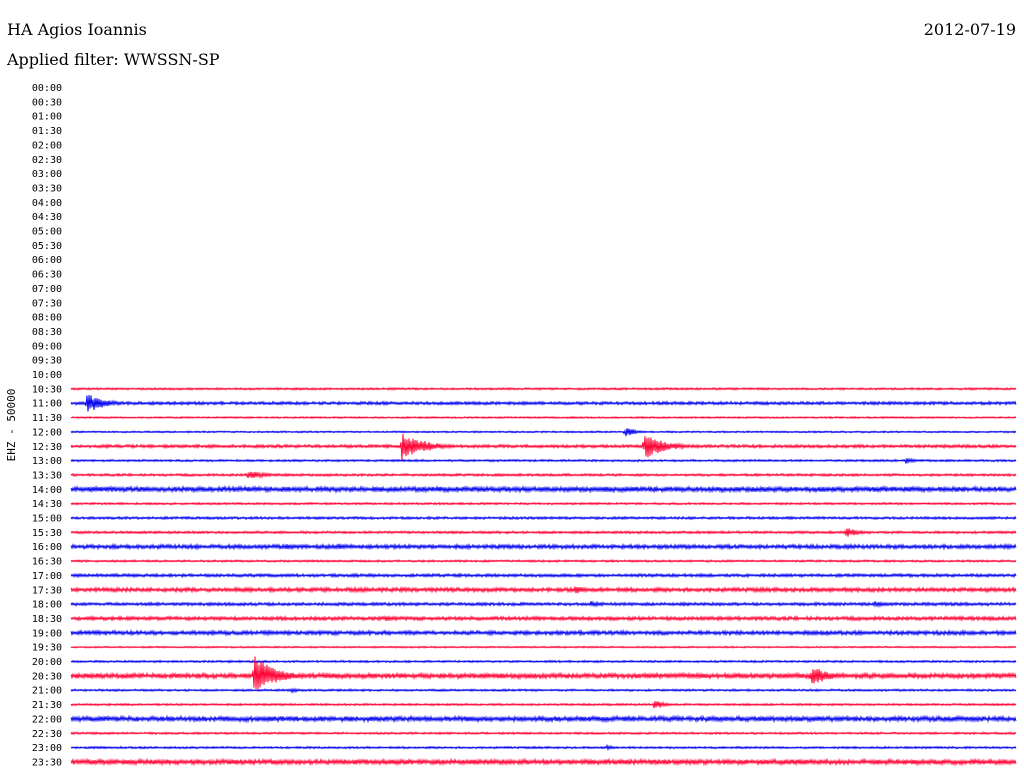  What do you see at coordinates (47, 734) in the screenshot?
I see `row-label-2230: 22:30` at bounding box center [47, 734].